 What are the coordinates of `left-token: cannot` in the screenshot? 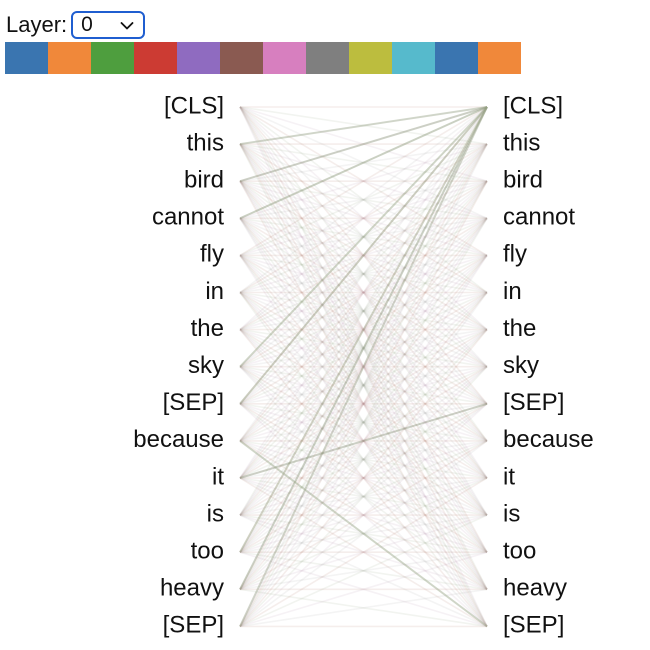 It's located at (188, 217).